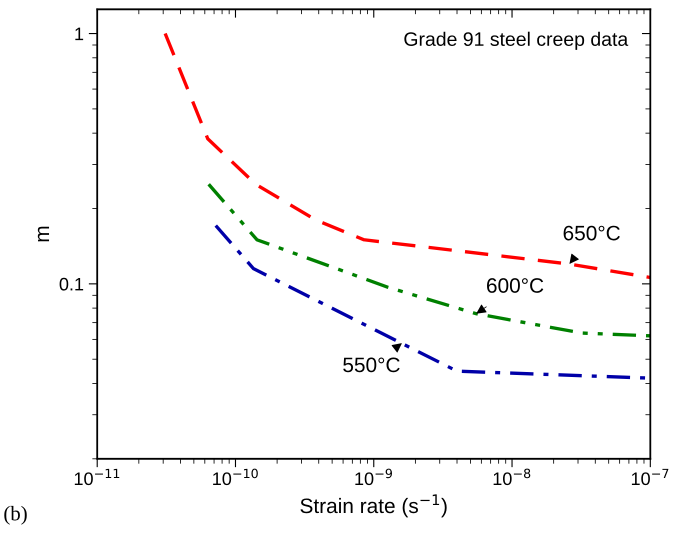 Image resolution: width=676 pixels, height=534 pixels. I want to click on y-tick-label: 1, so click(79, 34).